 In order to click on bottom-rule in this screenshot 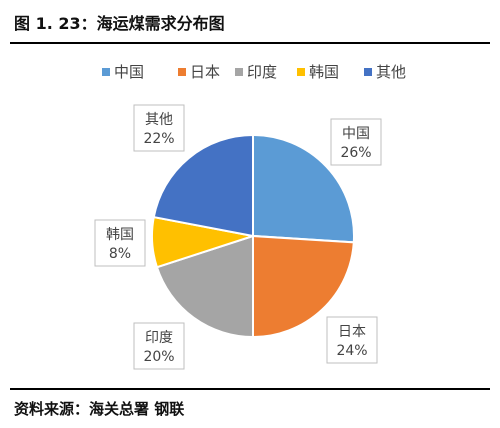, I will do `click(250, 389)`.